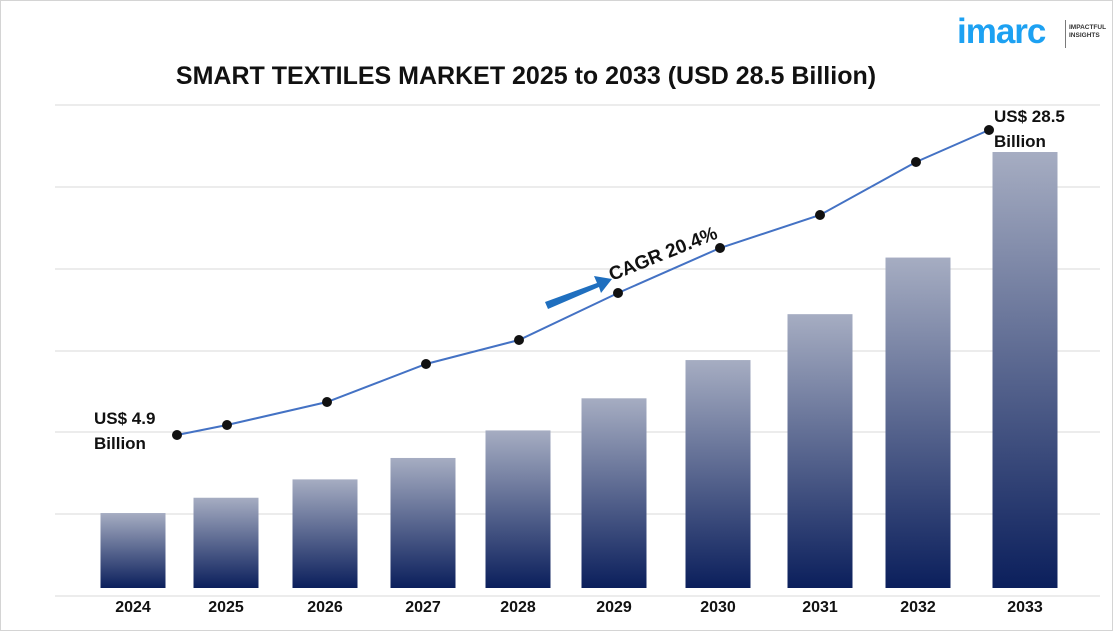  What do you see at coordinates (1088, 27) in the screenshot?
I see `logo-tagline-line1: IMPACTFUL` at bounding box center [1088, 27].